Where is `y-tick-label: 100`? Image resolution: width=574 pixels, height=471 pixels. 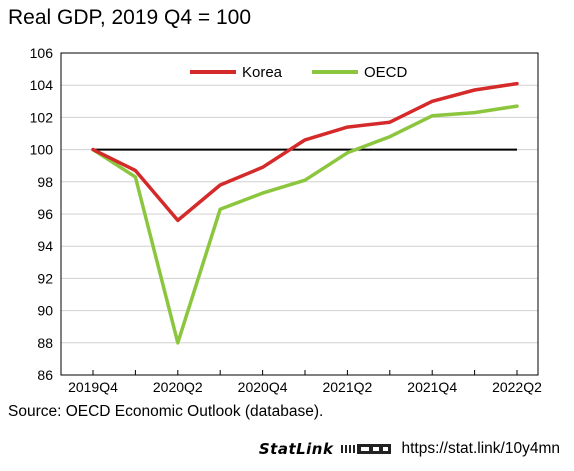 y-tick-label: 100 is located at coordinates (42, 150).